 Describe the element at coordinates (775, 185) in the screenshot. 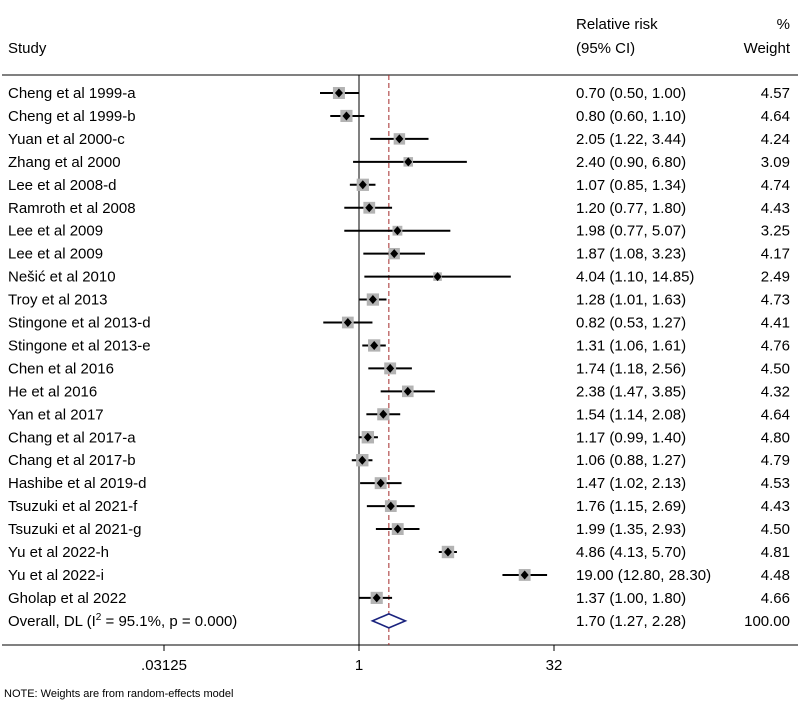

I see `study-weight: 4.74` at that location.